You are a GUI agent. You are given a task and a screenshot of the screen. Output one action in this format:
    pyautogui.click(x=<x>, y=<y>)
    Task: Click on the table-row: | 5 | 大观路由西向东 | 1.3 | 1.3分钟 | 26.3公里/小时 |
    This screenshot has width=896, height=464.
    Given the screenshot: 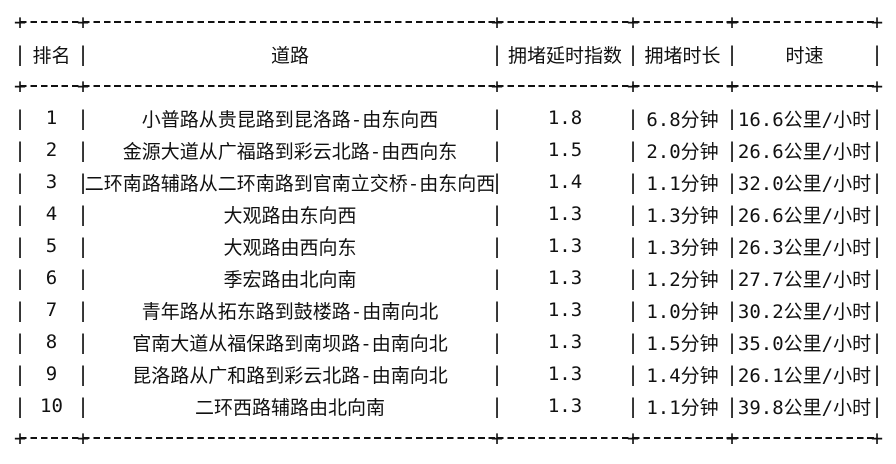 What is the action you would take?
    pyautogui.click(x=448, y=246)
    